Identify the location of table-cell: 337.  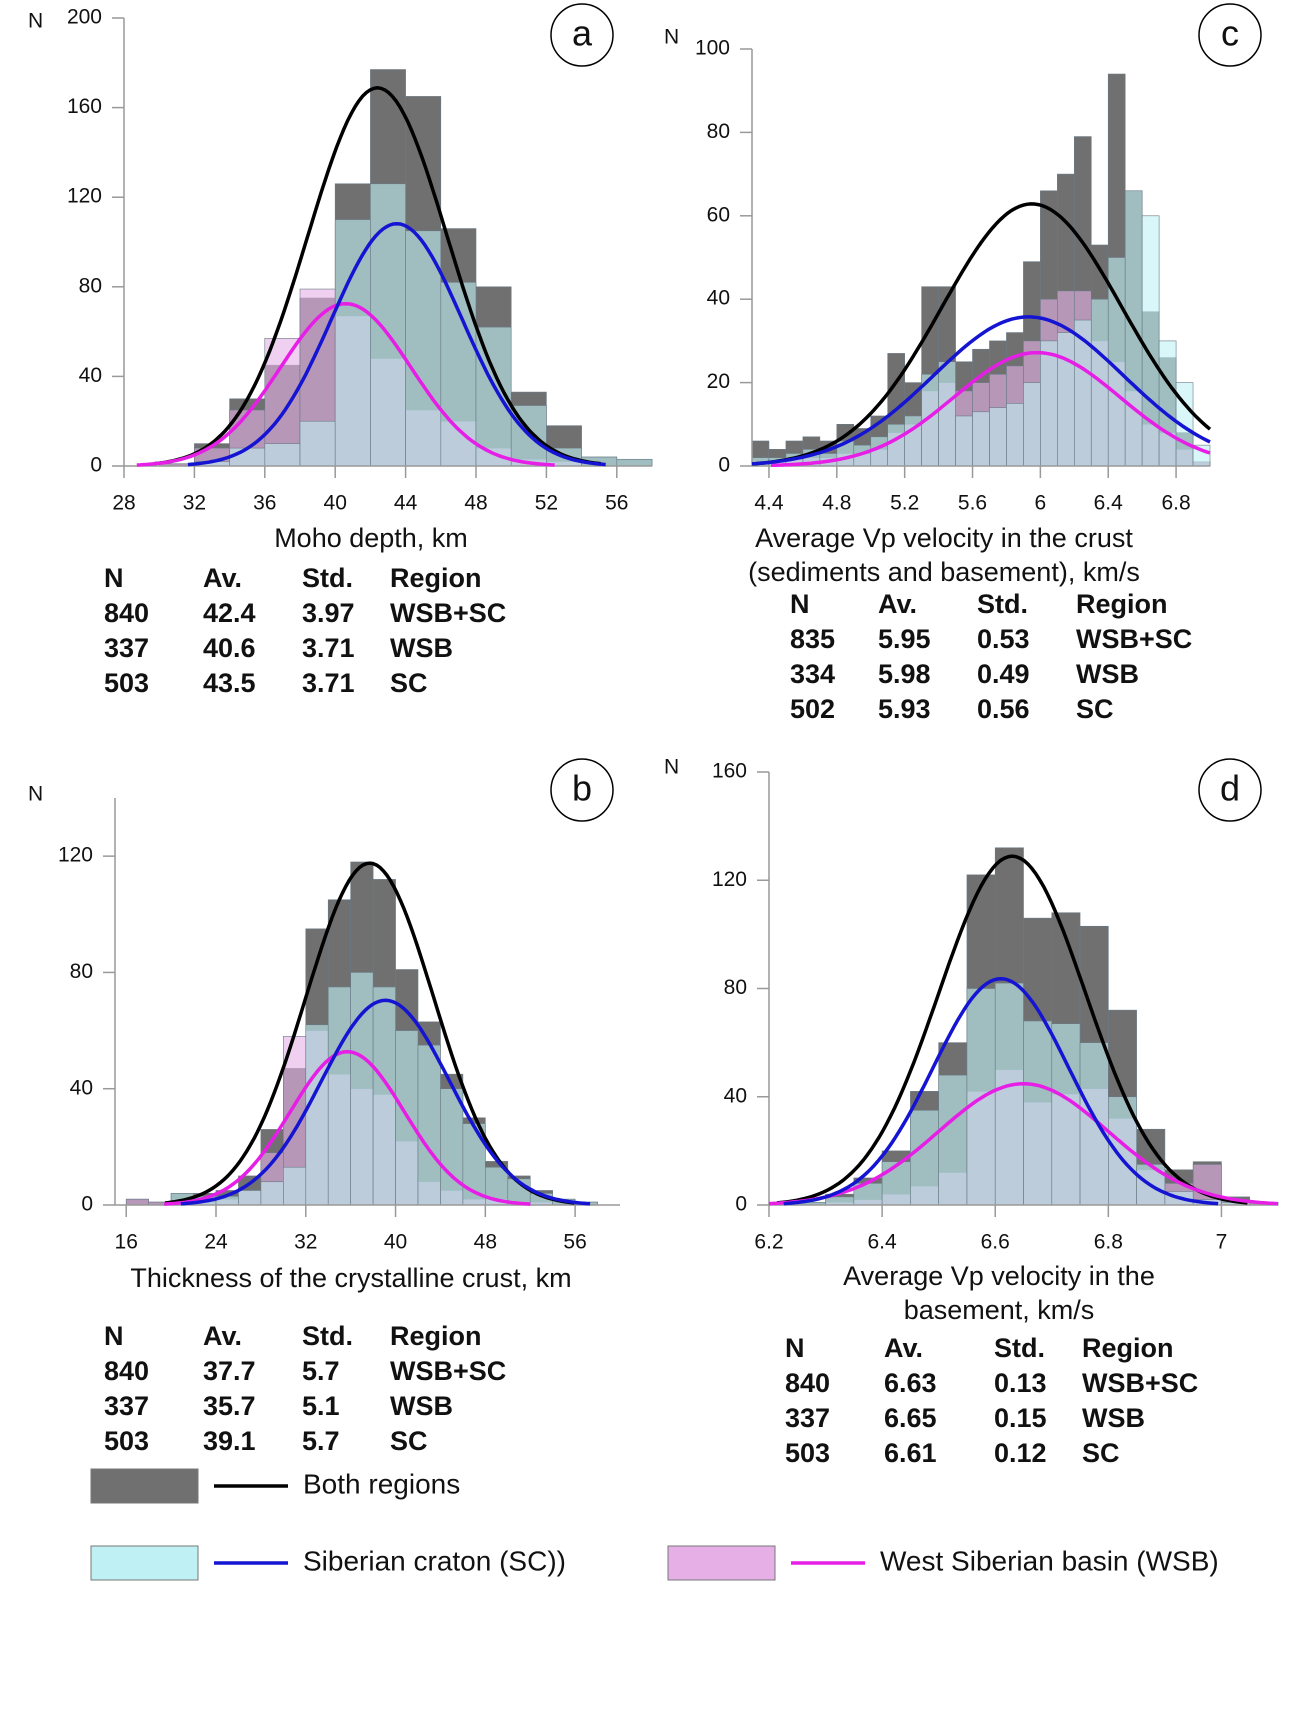
(807, 1418).